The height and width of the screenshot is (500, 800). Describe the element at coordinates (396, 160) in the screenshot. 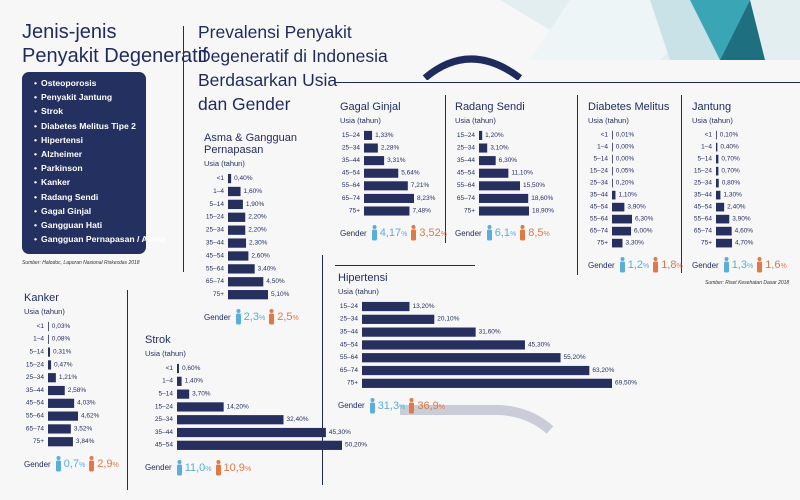

I see `data-label: 3,31%` at that location.